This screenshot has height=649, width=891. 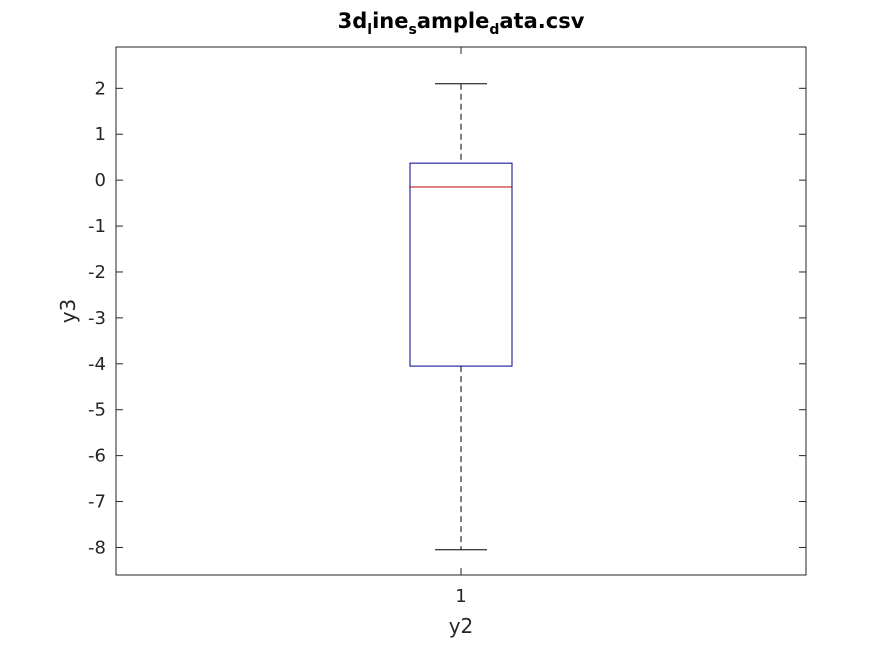 I want to click on y-tick-label: -4, so click(x=97, y=364).